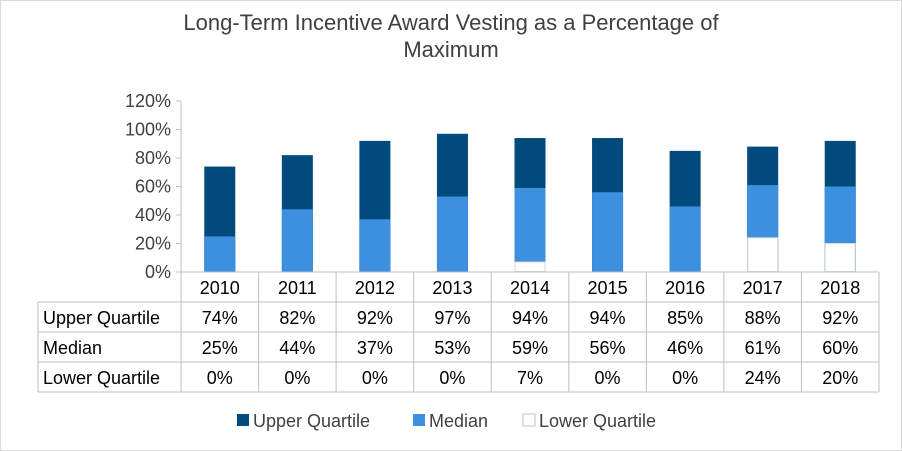 This screenshot has width=902, height=451. I want to click on x-tick-label: 2010, so click(220, 288).